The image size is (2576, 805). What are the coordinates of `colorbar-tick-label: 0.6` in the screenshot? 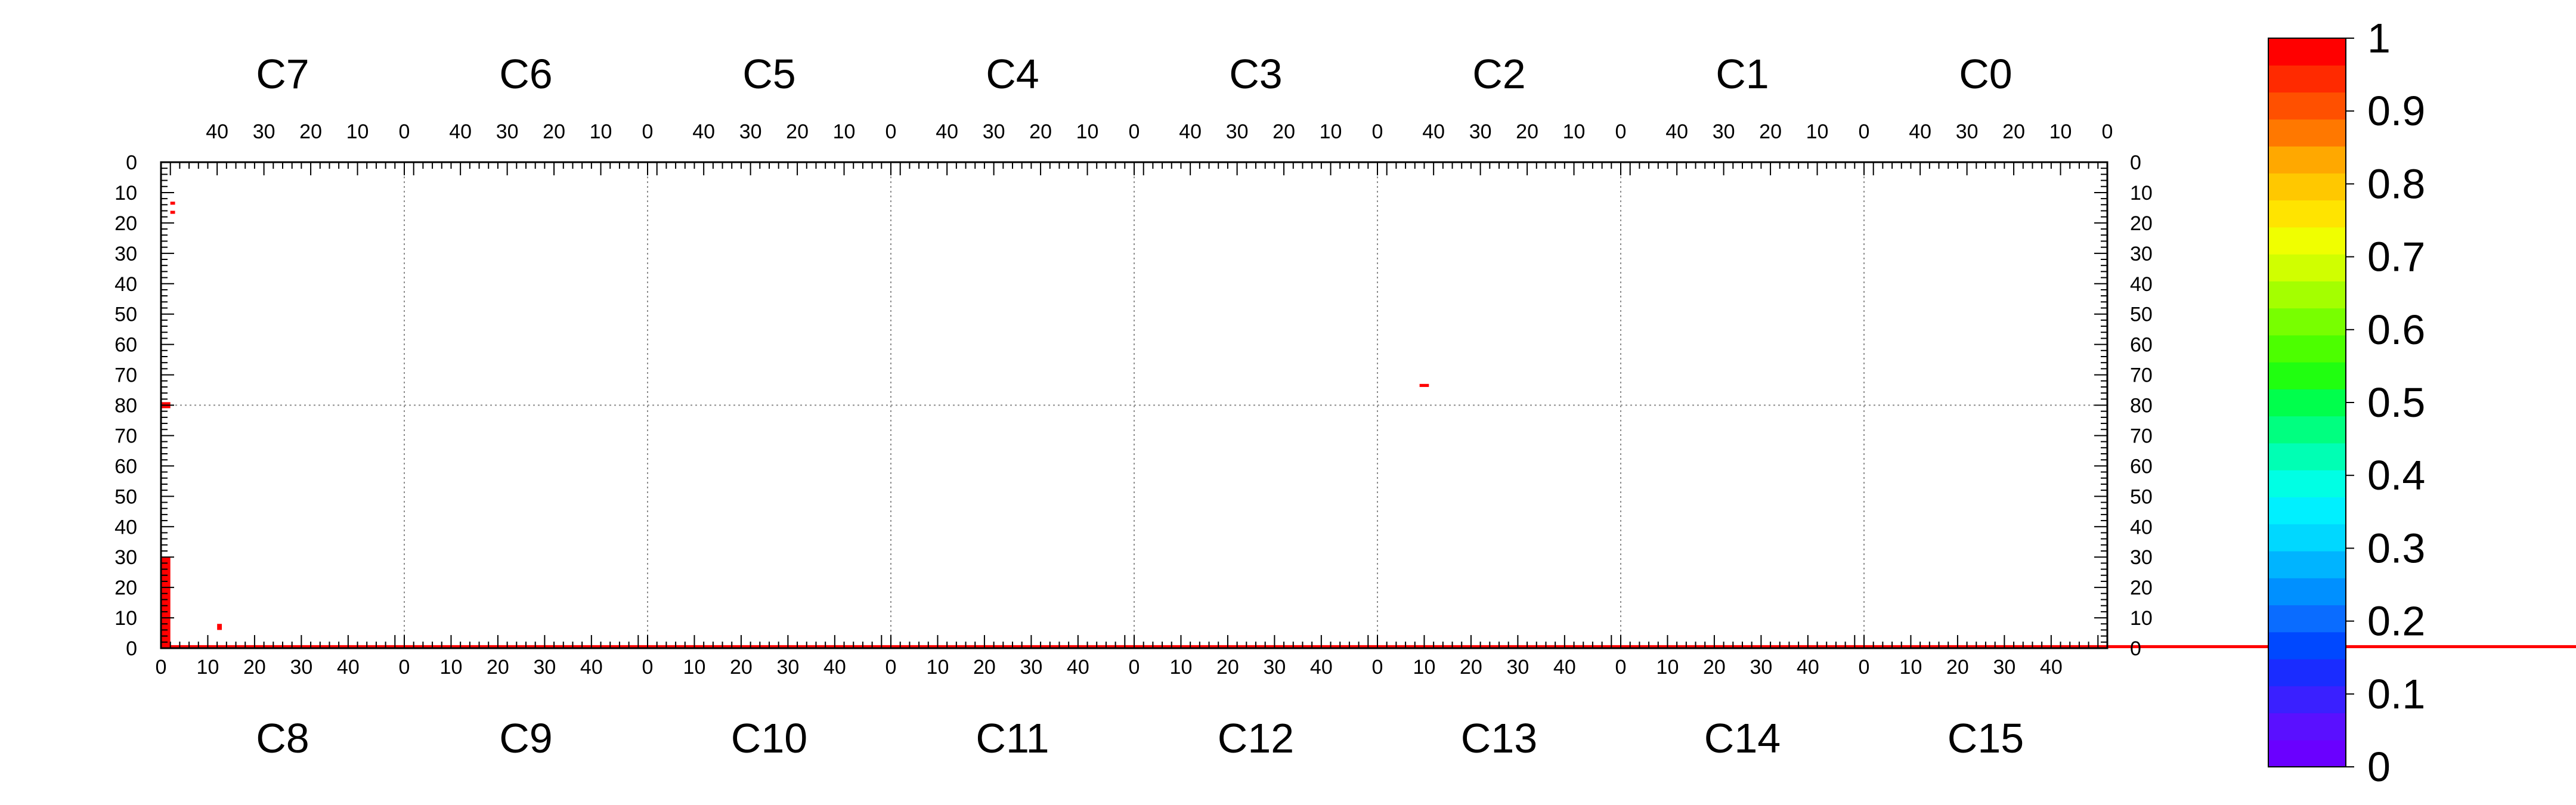 It's located at (2396, 330).